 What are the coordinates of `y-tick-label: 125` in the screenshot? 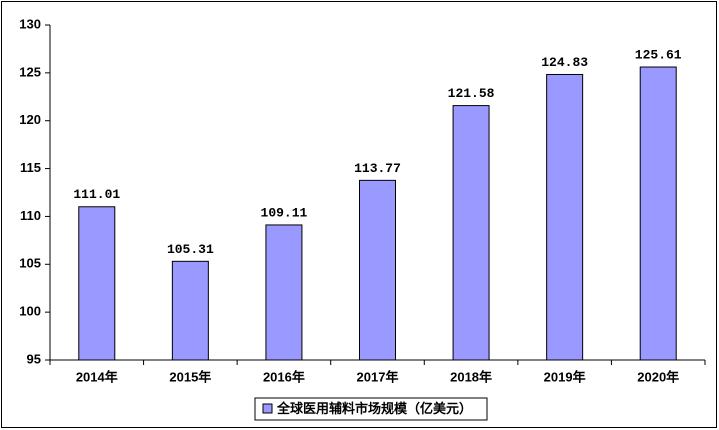 It's located at (30, 71).